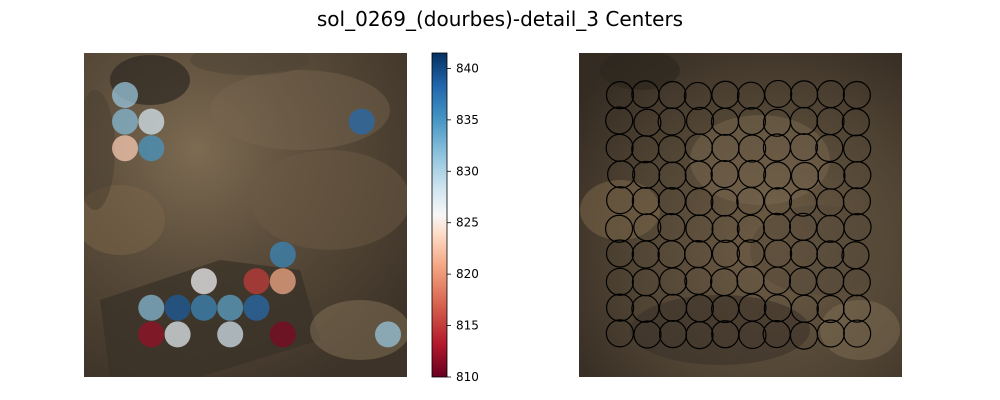 This screenshot has height=400, width=1000. What do you see at coordinates (467, 68) in the screenshot?
I see `colorbar-tick-label-6: 840` at bounding box center [467, 68].